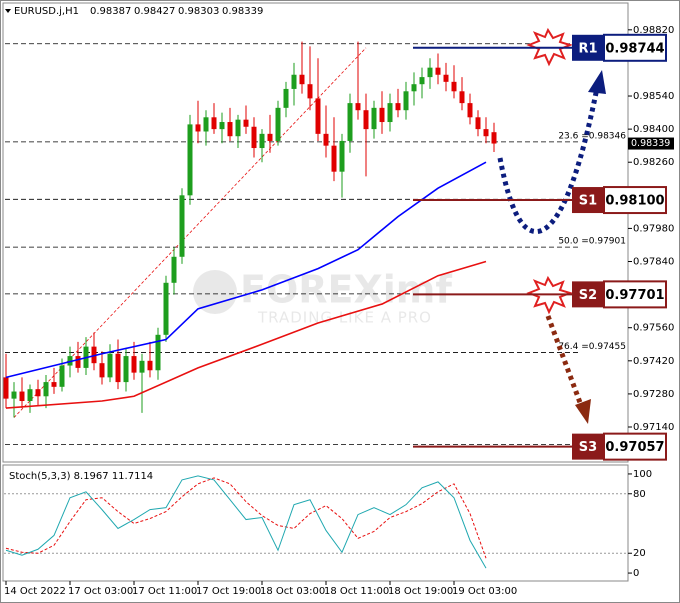  I want to click on level-name: S3, so click(588, 447).